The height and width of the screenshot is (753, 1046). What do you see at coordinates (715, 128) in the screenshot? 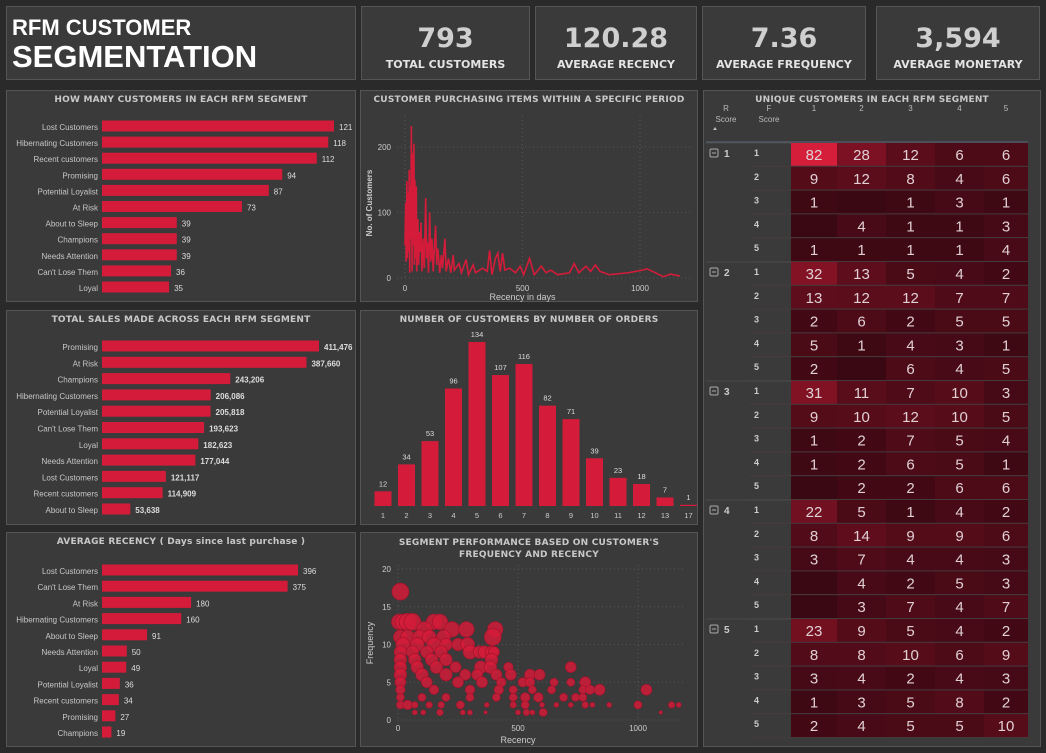
I see `sort-ascending-icon` at bounding box center [715, 128].